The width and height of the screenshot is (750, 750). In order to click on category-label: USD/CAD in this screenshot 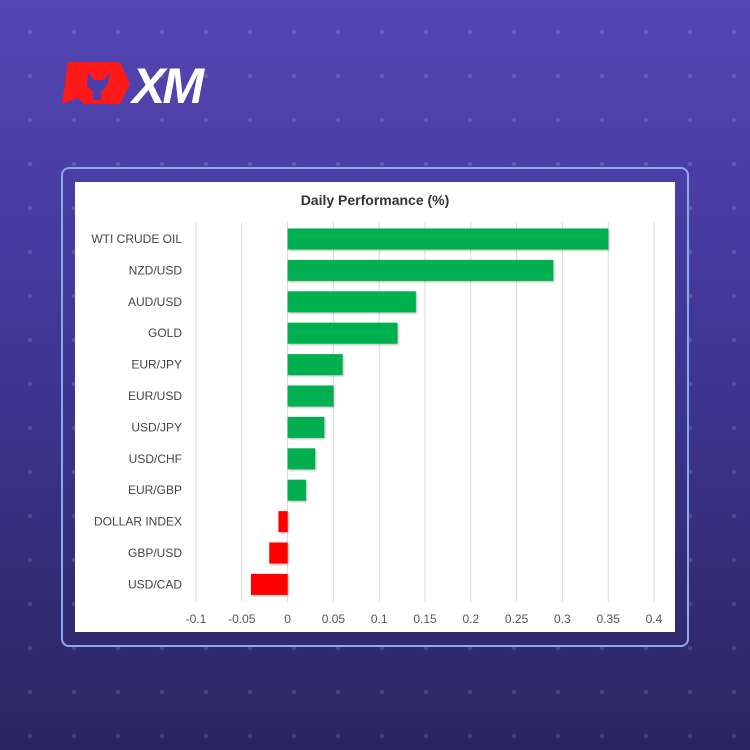, I will do `click(155, 584)`.